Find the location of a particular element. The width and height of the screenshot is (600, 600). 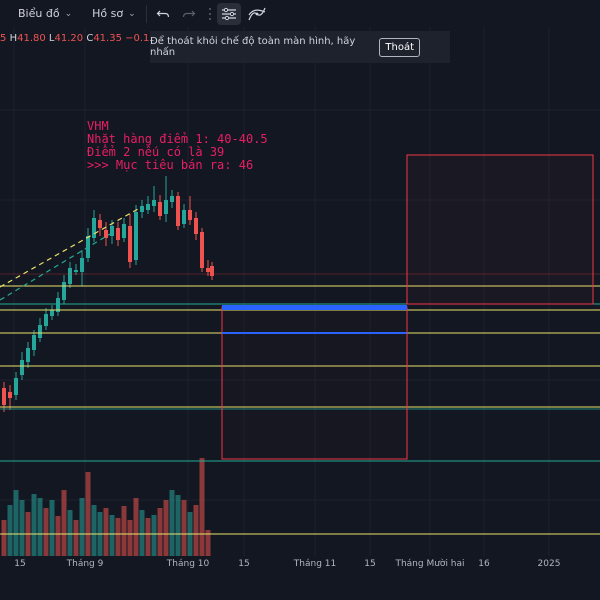

chart-menu-button: Biểu đồ ⌄ is located at coordinates (45, 14).